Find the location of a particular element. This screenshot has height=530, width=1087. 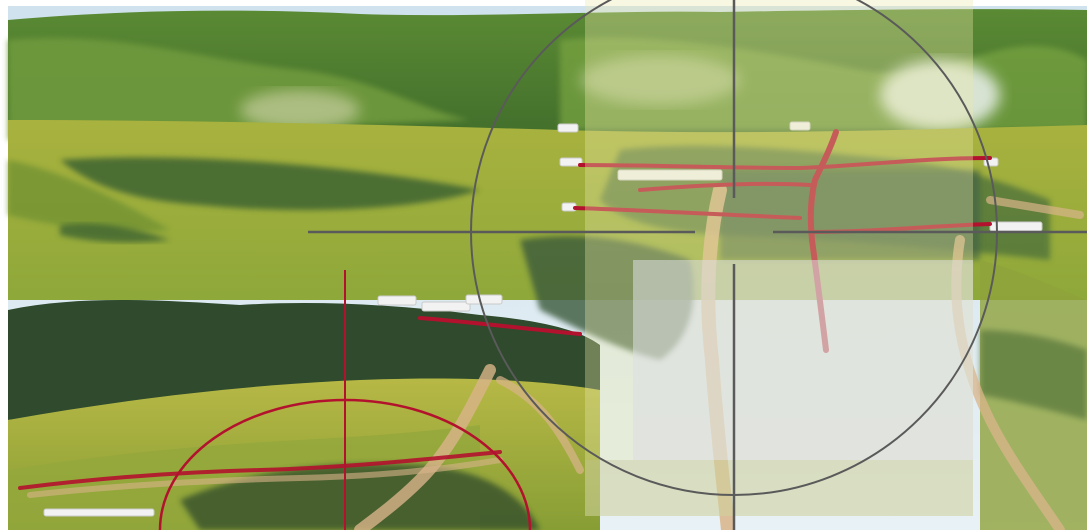

overlay-panel-strip is located at coordinates (779, 488).